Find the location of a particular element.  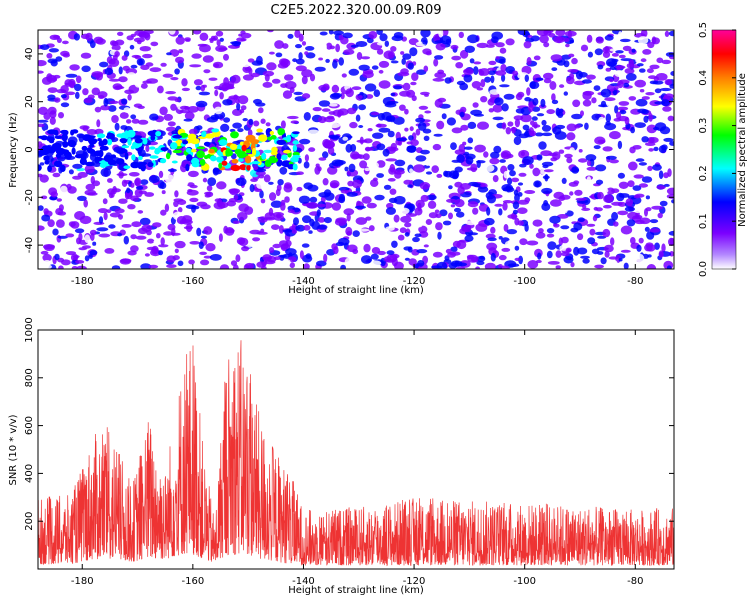

snr-x-tick-label: -140 is located at coordinates (303, 581).